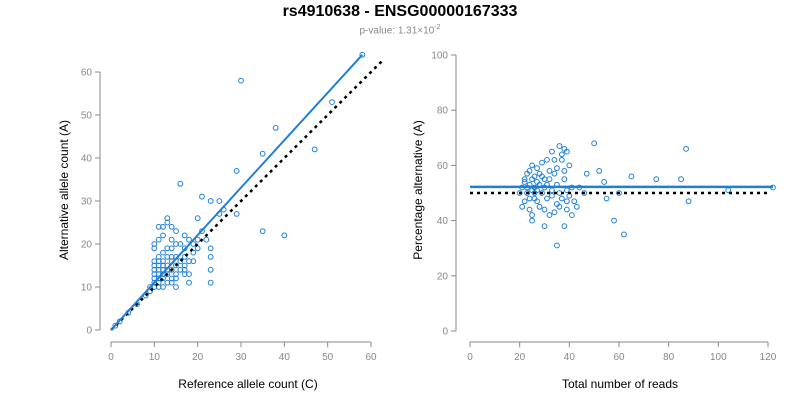 The height and width of the screenshot is (400, 800). What do you see at coordinates (718, 357) in the screenshot?
I see `right-x-tick-label: 100` at bounding box center [718, 357].